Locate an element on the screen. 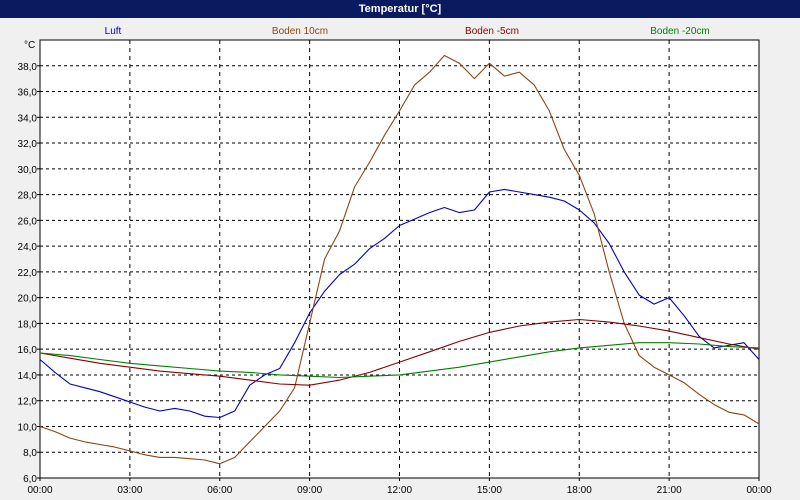 This screenshot has width=800, height=500. y-tick-label: 24,0 is located at coordinates (28, 247).